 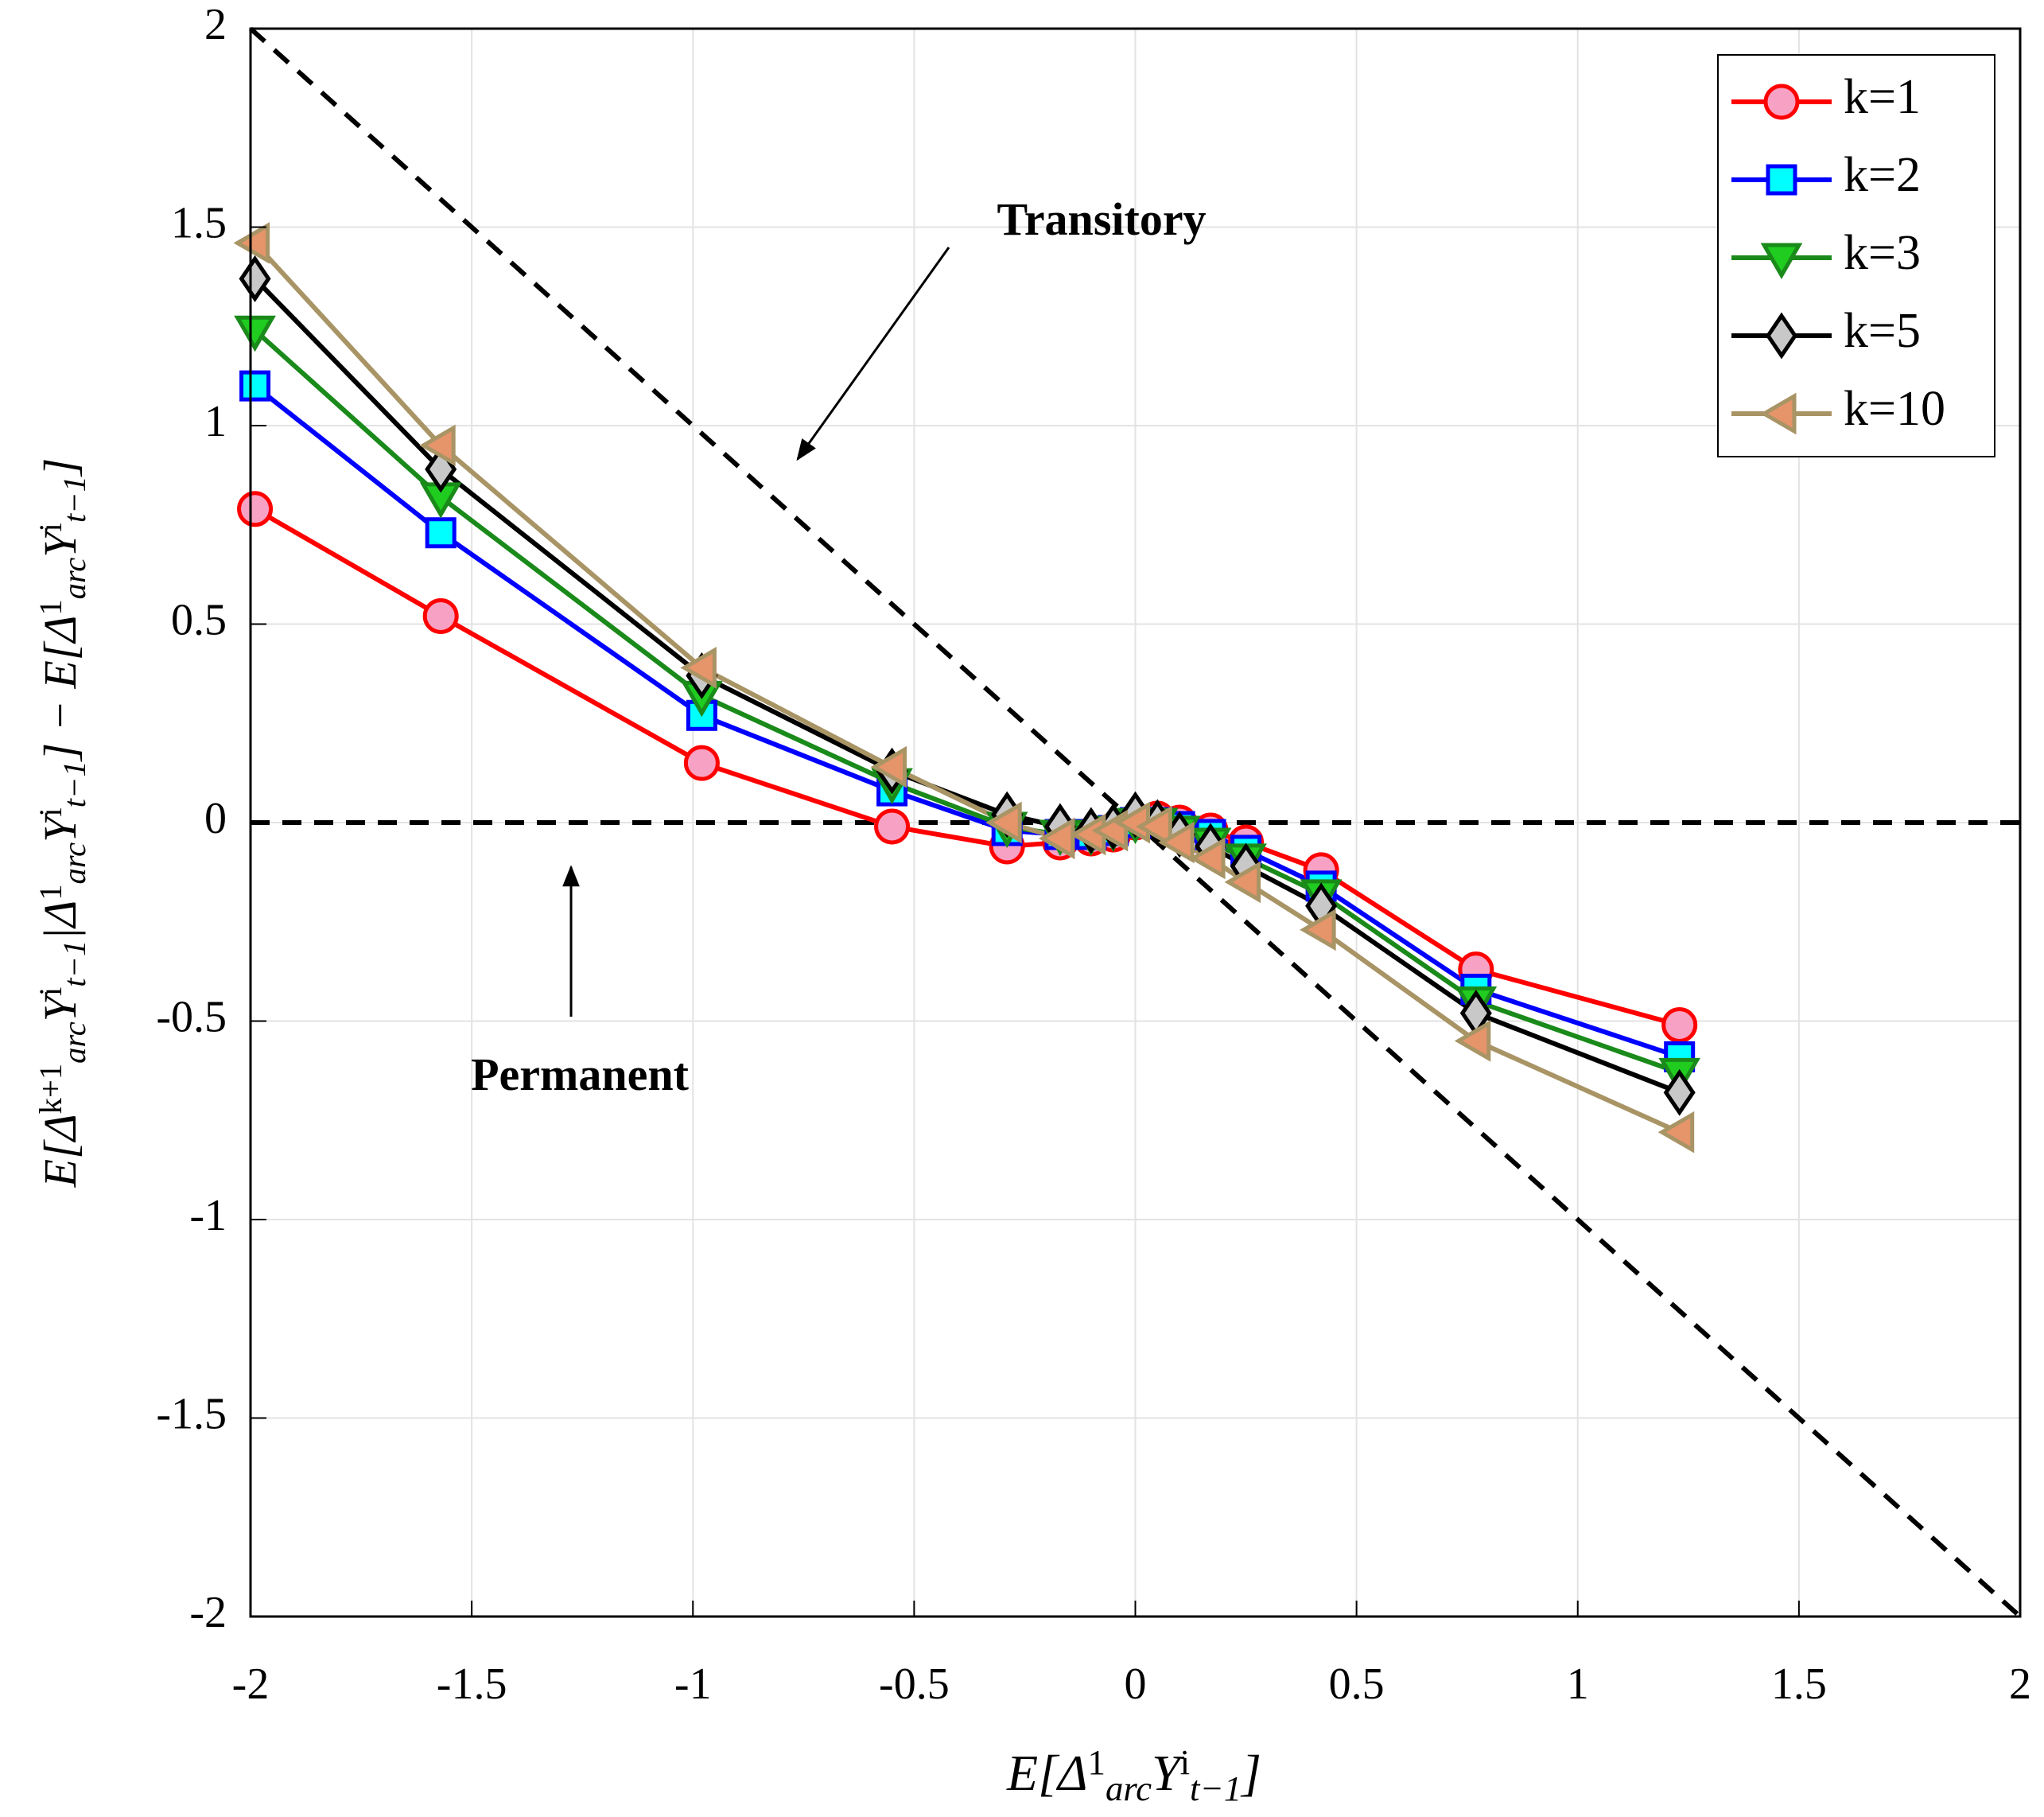 I want to click on y-tick-label: 1.5, so click(x=199, y=222).